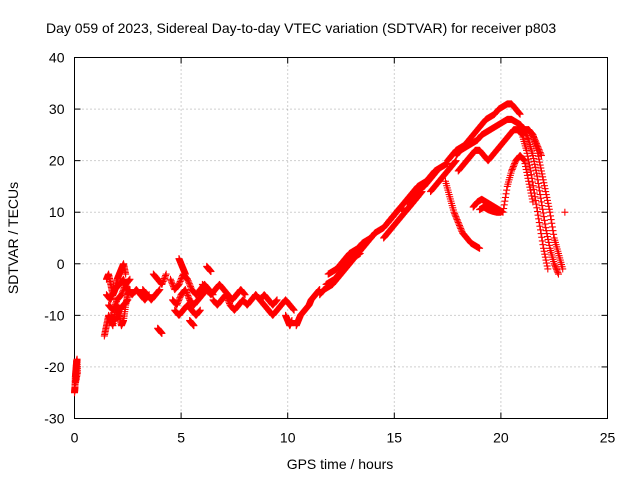 The image size is (640, 480). What do you see at coordinates (181, 438) in the screenshot?
I see `x-tick-label: 5` at bounding box center [181, 438].